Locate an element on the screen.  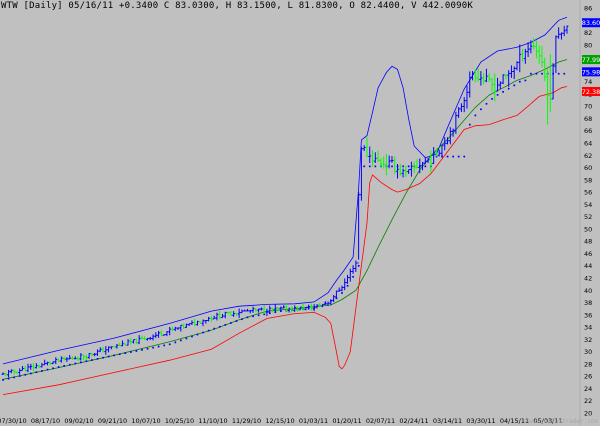
price-tag-label: 75.98 is located at coordinates (591, 72).